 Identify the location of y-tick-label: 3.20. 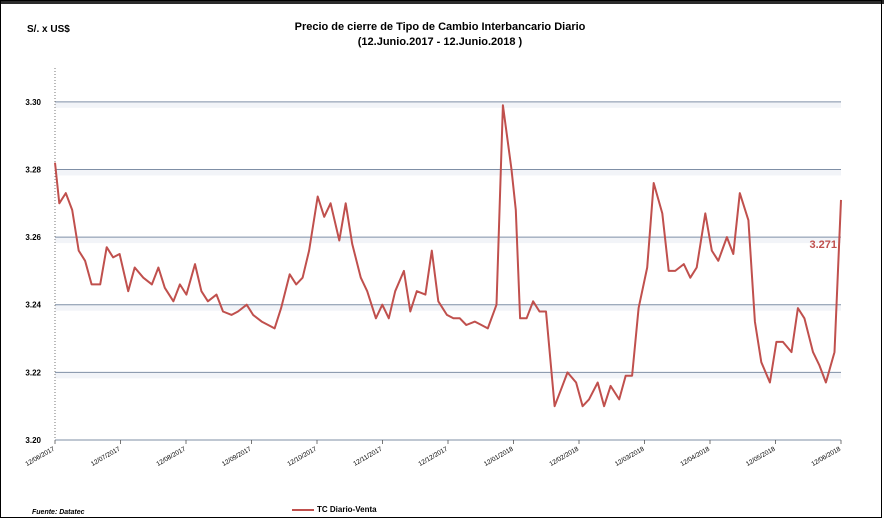
(33, 440).